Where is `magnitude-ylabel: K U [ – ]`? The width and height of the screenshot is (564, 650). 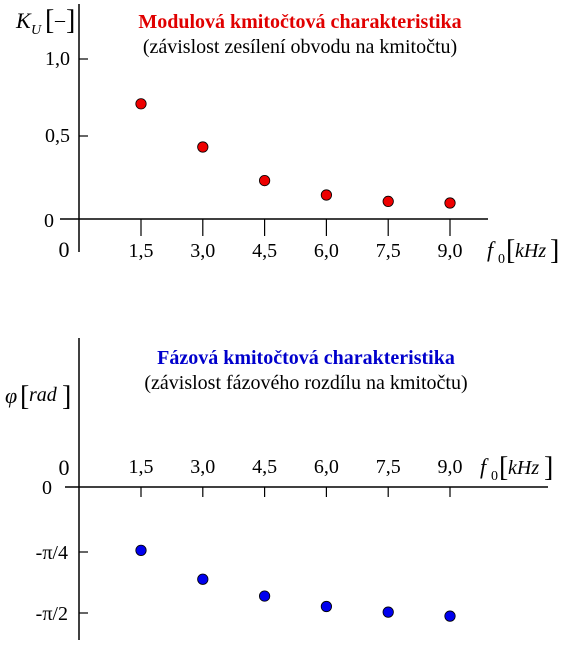
magnitude-ylabel: K U [ – ] is located at coordinates (45, 21).